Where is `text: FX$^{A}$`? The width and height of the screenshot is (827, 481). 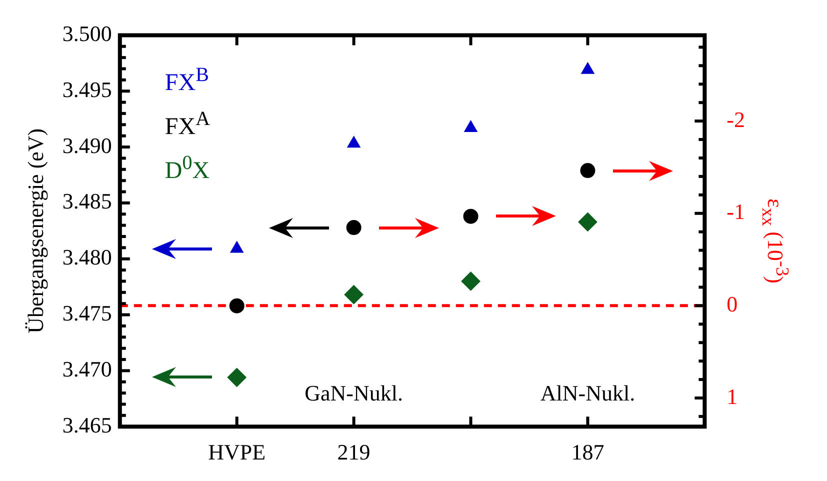
text: FX$^{A}$ is located at coordinates (187, 124).